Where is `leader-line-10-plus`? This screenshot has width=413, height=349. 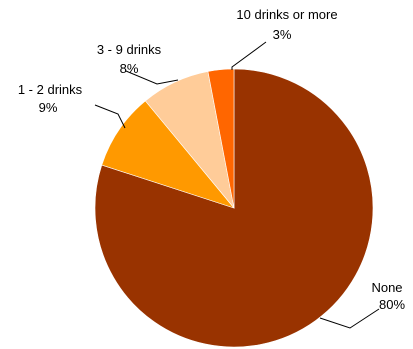
leader-line-10-plus is located at coordinates (249, 55).